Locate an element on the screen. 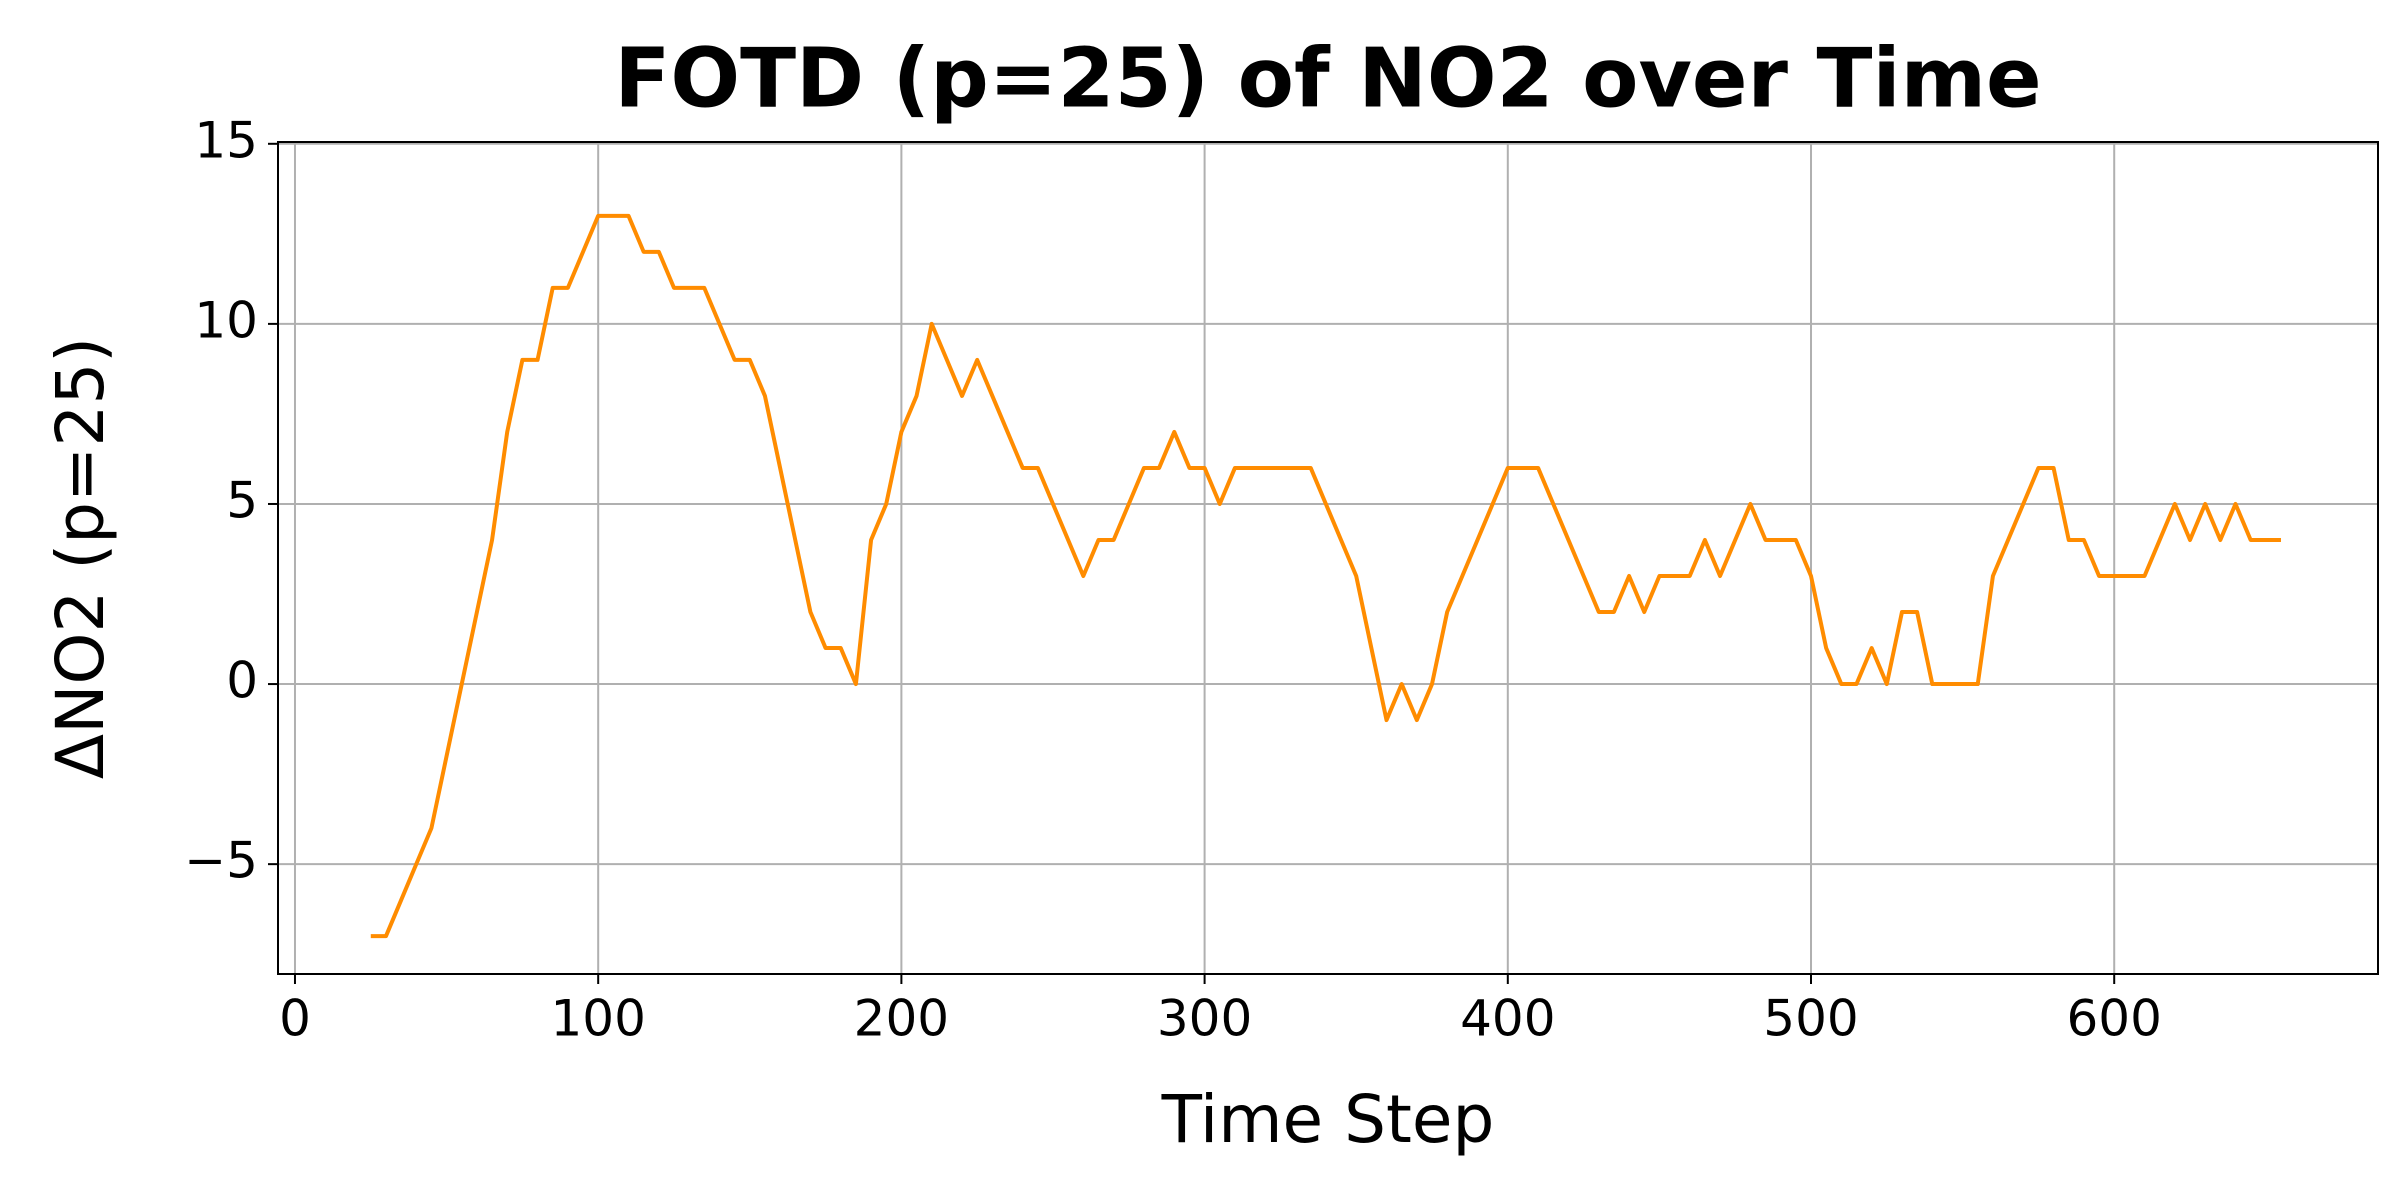 The image size is (2400, 1204). x-axis-label: Time Step is located at coordinates (1328, 1119).